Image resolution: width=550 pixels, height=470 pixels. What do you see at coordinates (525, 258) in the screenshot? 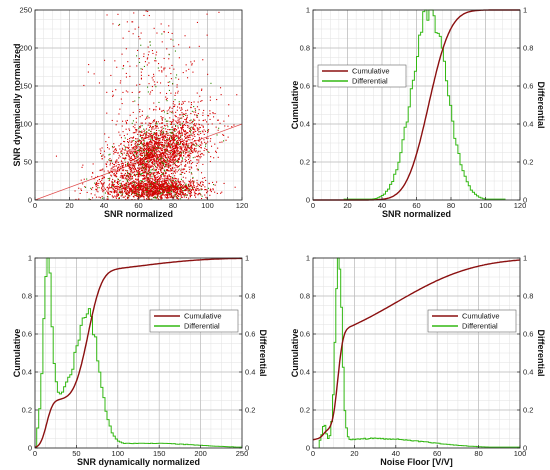
I see `y-right-tick-label: 1` at bounding box center [525, 258].